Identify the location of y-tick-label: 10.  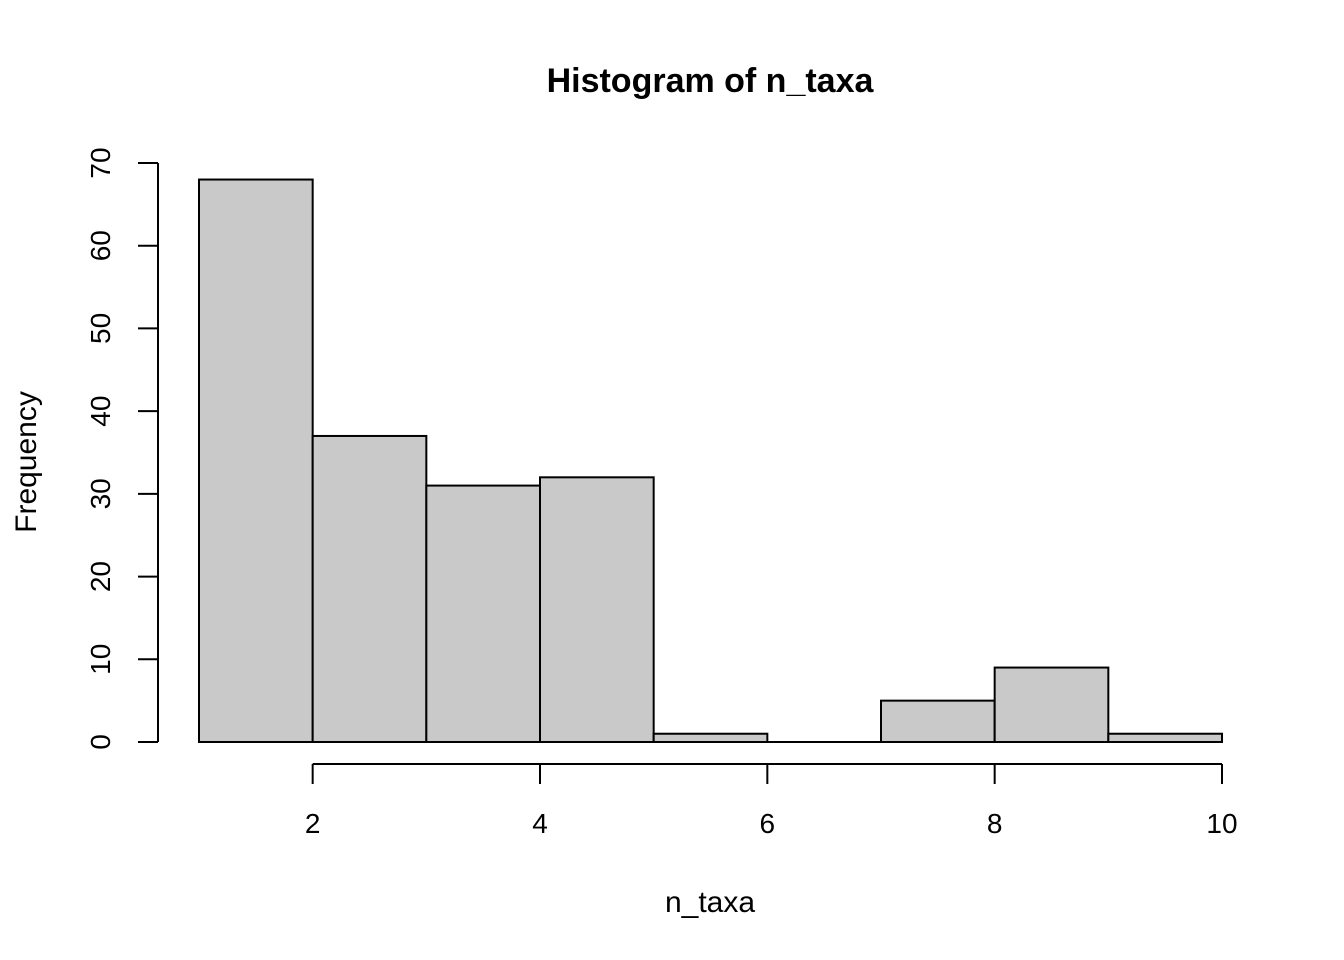
(100, 659).